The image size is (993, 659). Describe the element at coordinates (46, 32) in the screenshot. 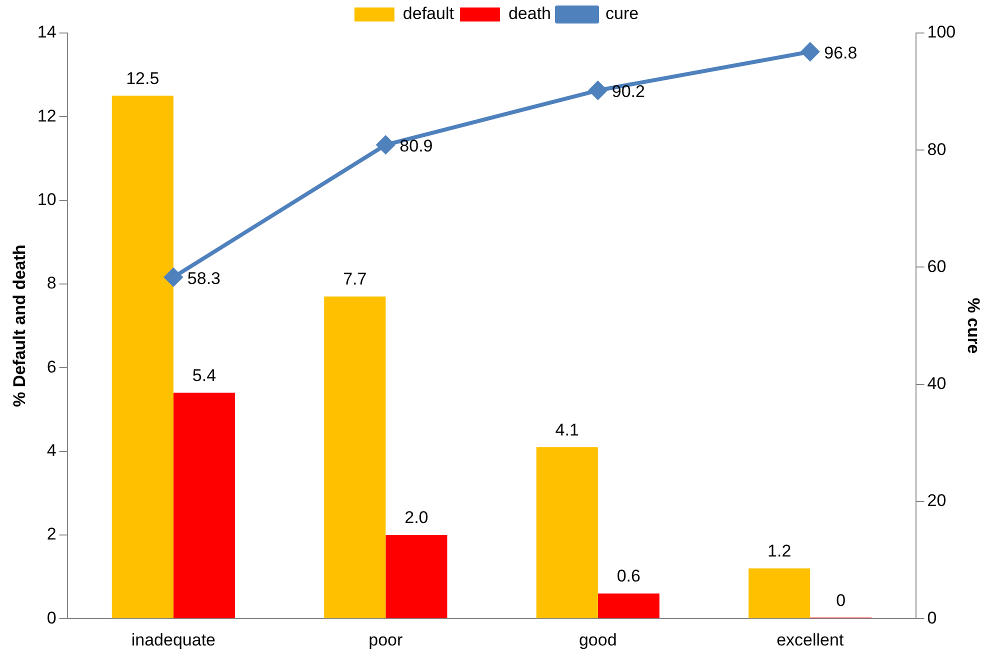

I see `y-tick-label: 14` at that location.